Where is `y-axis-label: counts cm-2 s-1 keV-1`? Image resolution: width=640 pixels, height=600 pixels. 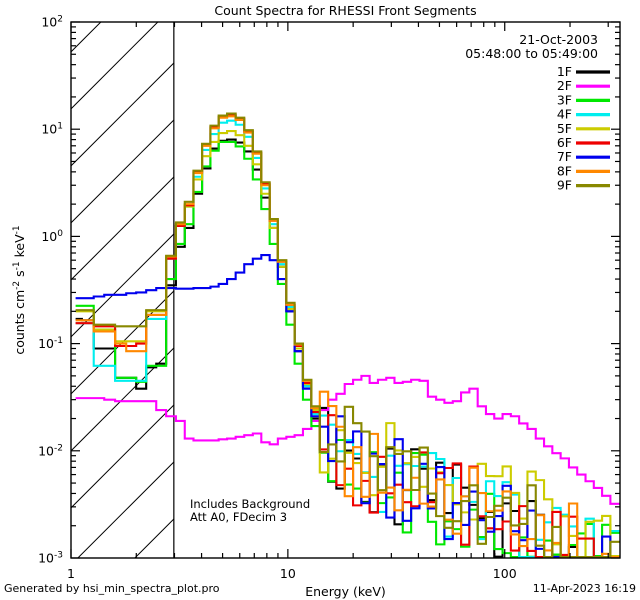
y-axis-label: counts cm-2 s-1 keV-1 is located at coordinates (19, 289).